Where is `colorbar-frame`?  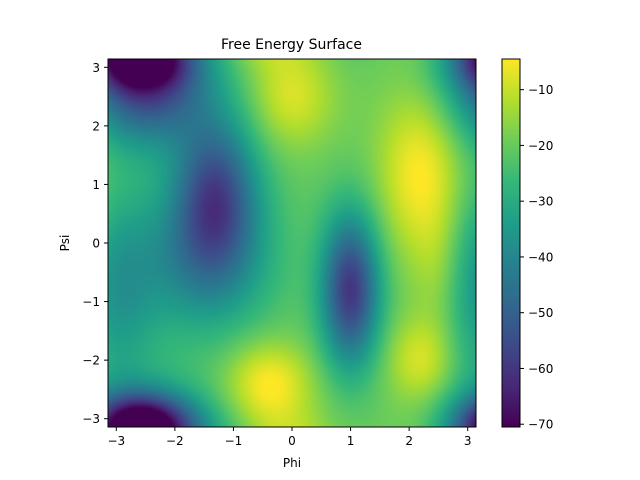 colorbar-frame is located at coordinates (511, 243).